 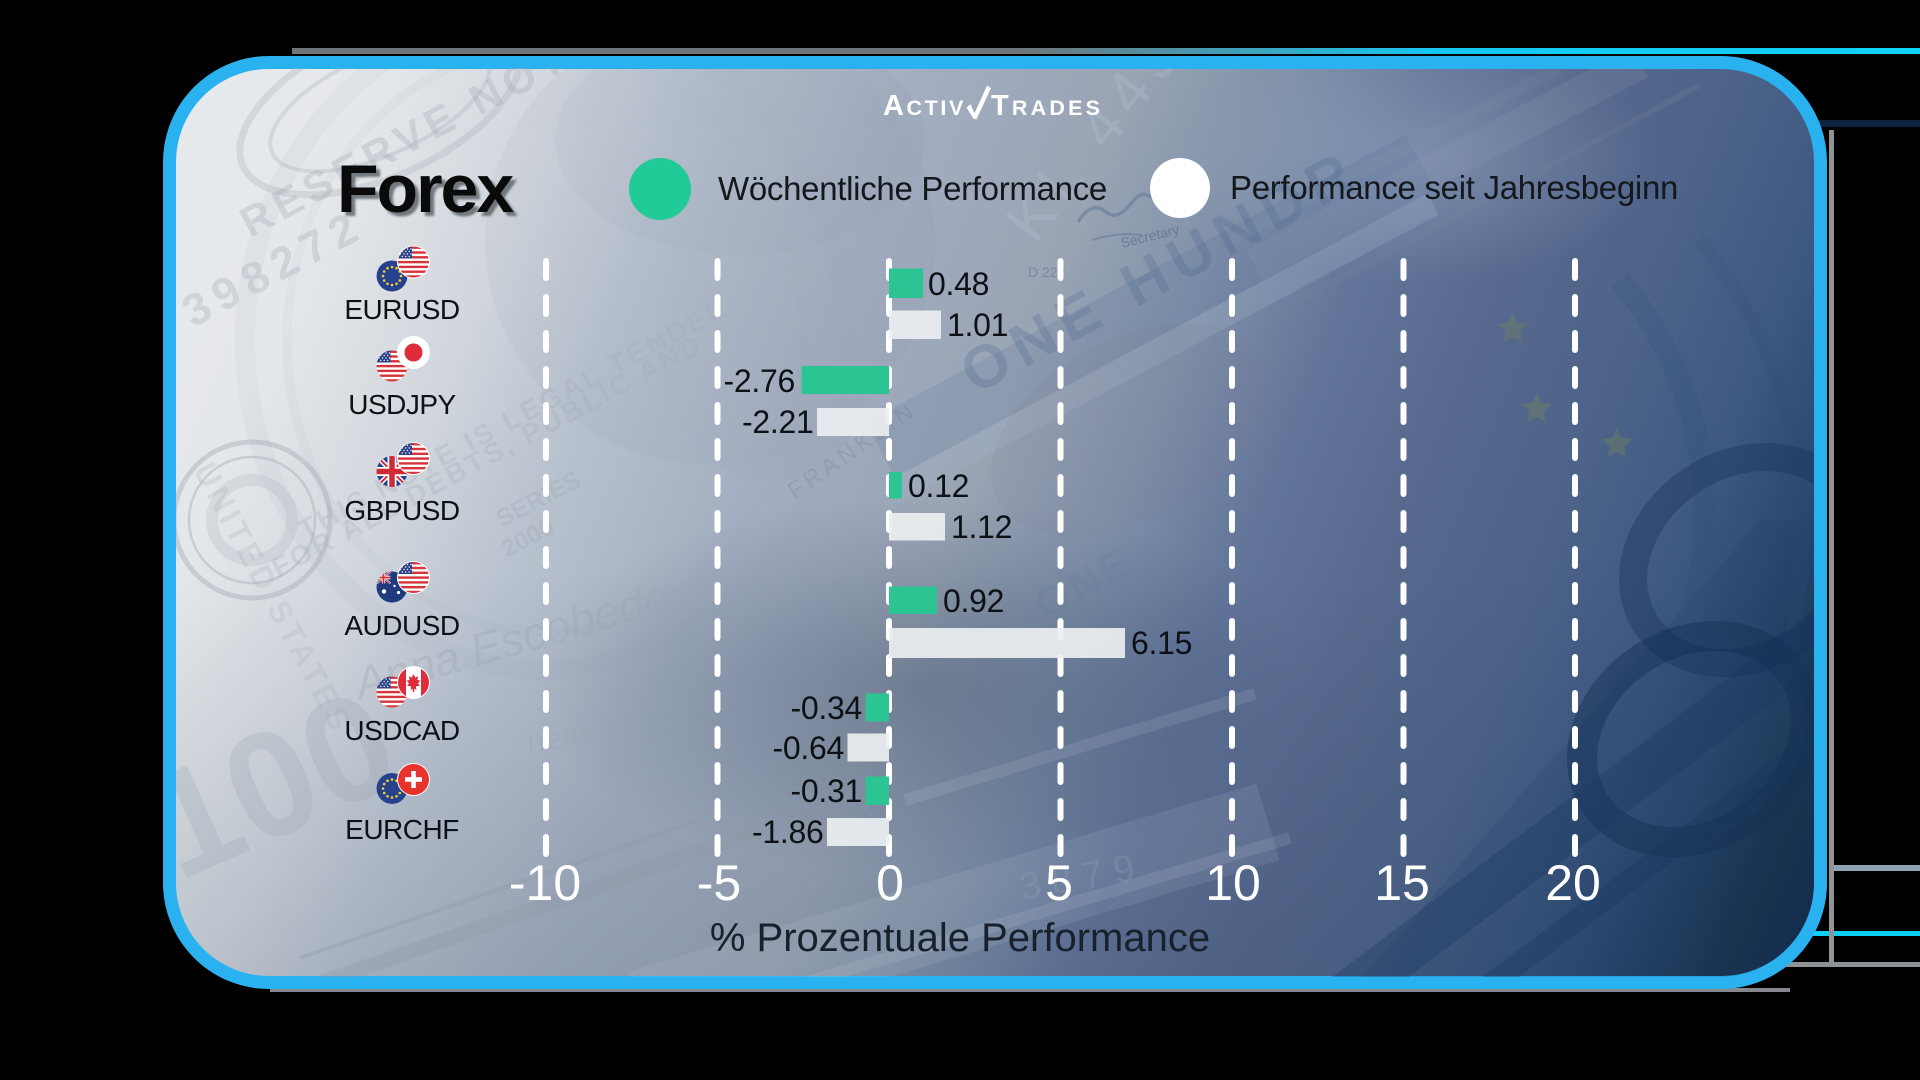 What do you see at coordinates (826, 708) in the screenshot?
I see `svg-text: -0.34` at bounding box center [826, 708].